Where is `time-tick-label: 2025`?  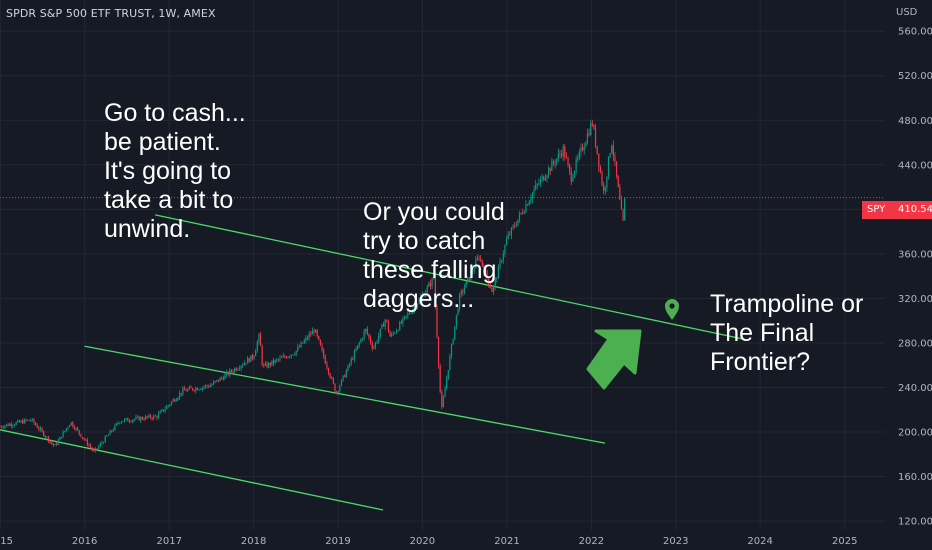
time-tick-label: 2025 is located at coordinates (844, 541).